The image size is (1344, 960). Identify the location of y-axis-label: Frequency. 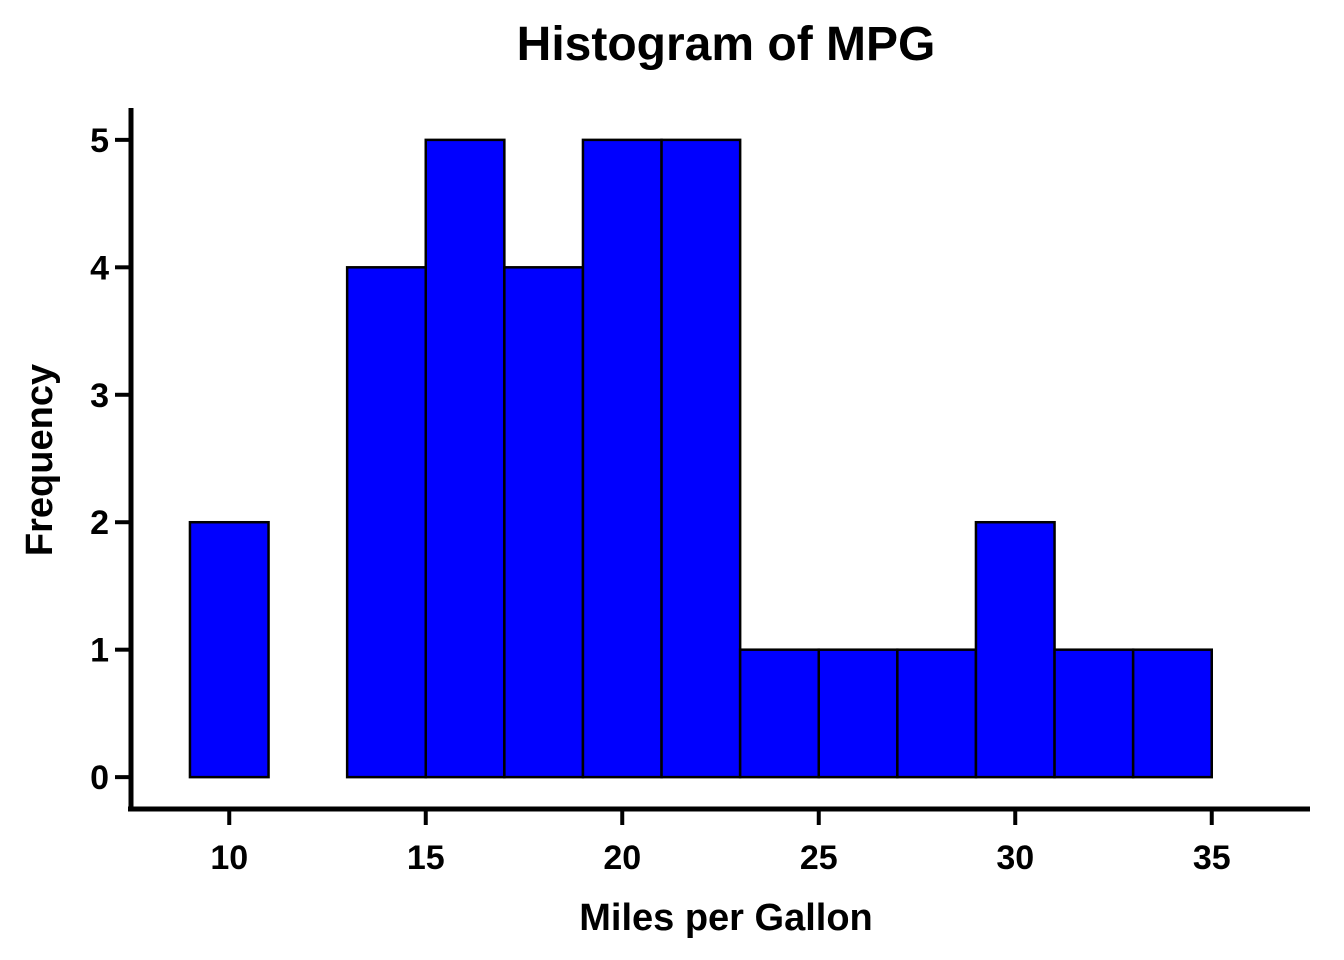
(40, 460).